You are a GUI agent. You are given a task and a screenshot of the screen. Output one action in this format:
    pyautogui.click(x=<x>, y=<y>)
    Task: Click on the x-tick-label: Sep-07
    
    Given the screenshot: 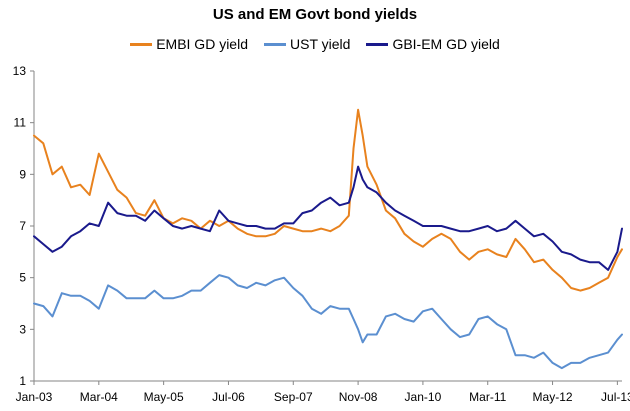 What is the action you would take?
    pyautogui.click(x=293, y=397)
    